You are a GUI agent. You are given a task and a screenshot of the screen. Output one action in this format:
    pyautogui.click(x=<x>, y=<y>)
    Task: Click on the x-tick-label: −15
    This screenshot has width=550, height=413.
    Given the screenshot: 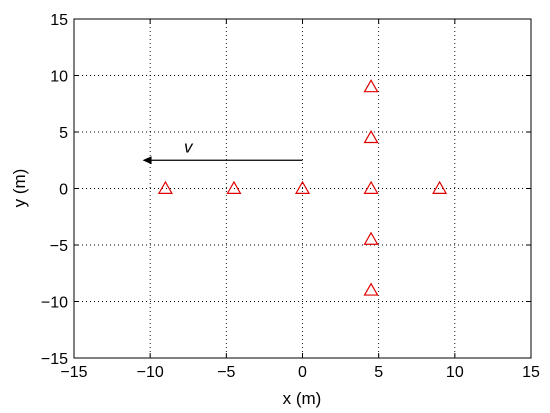 What is the action you would take?
    pyautogui.click(x=73, y=372)
    